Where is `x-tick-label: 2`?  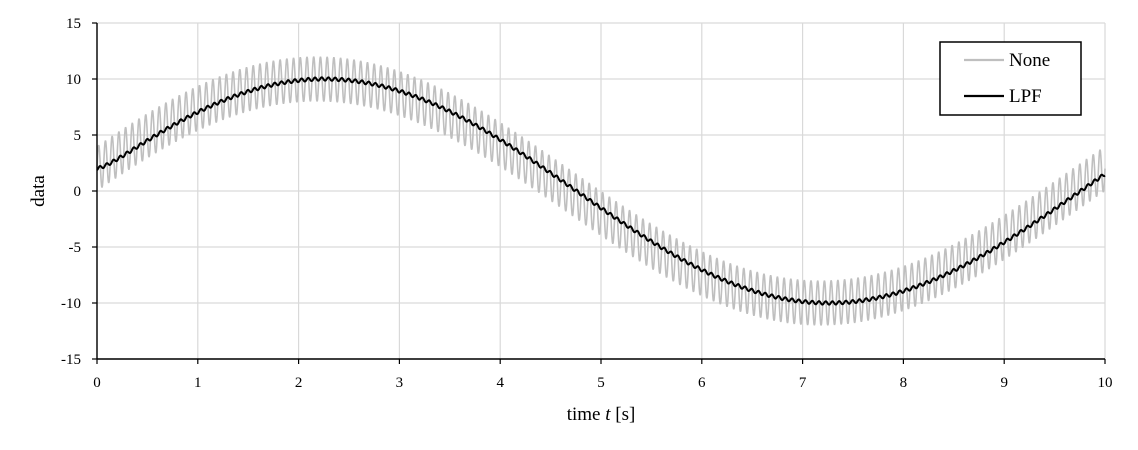 x-tick-label: 2 is located at coordinates (299, 383).